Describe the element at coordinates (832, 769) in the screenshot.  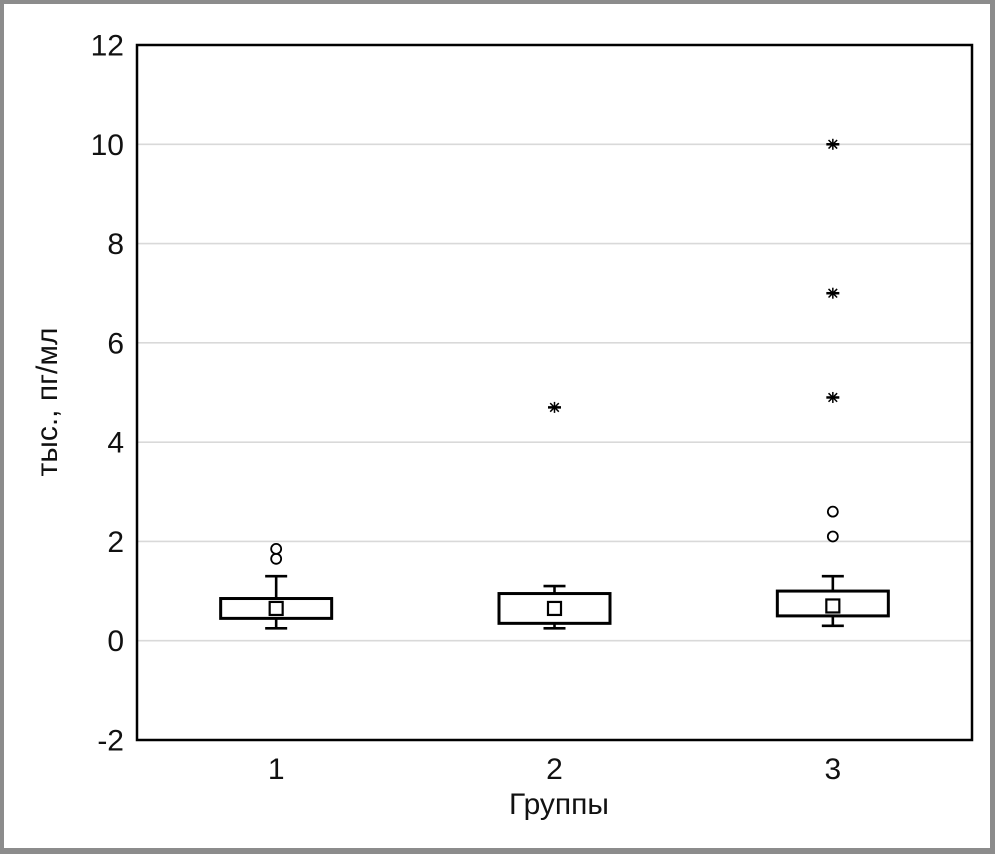
I see `x-tick-label: 3` at that location.